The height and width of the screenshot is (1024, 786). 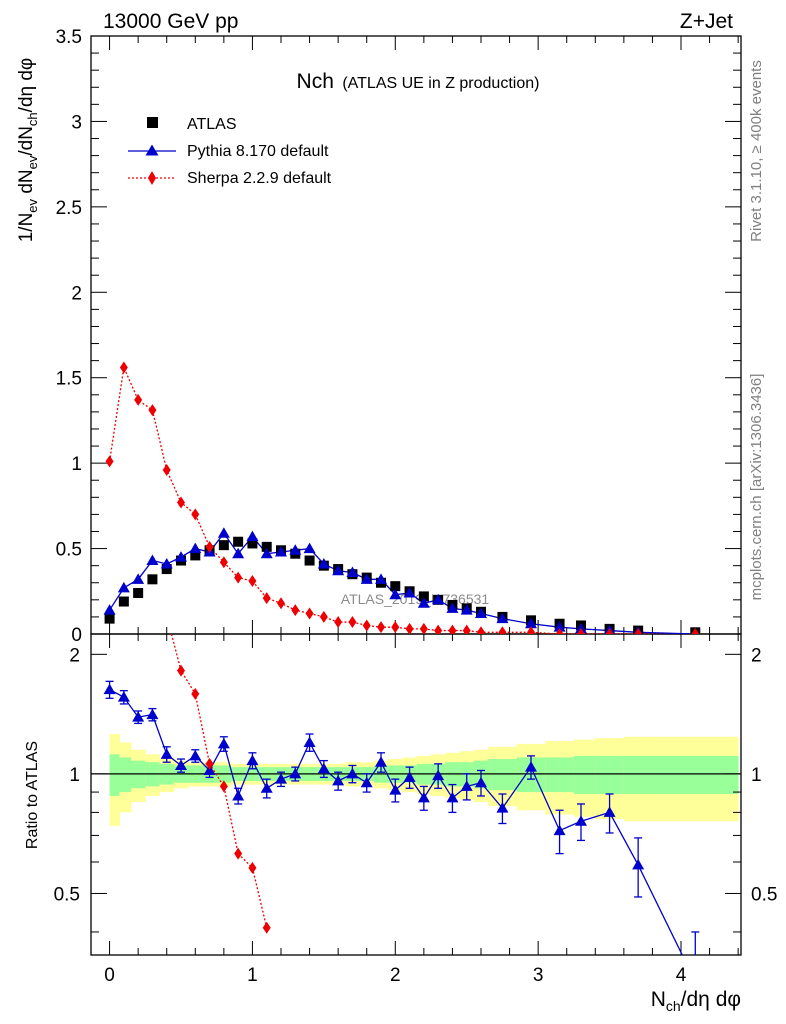 What do you see at coordinates (764, 894) in the screenshot?
I see `y-tick-label-ratio-right: 0.5` at bounding box center [764, 894].